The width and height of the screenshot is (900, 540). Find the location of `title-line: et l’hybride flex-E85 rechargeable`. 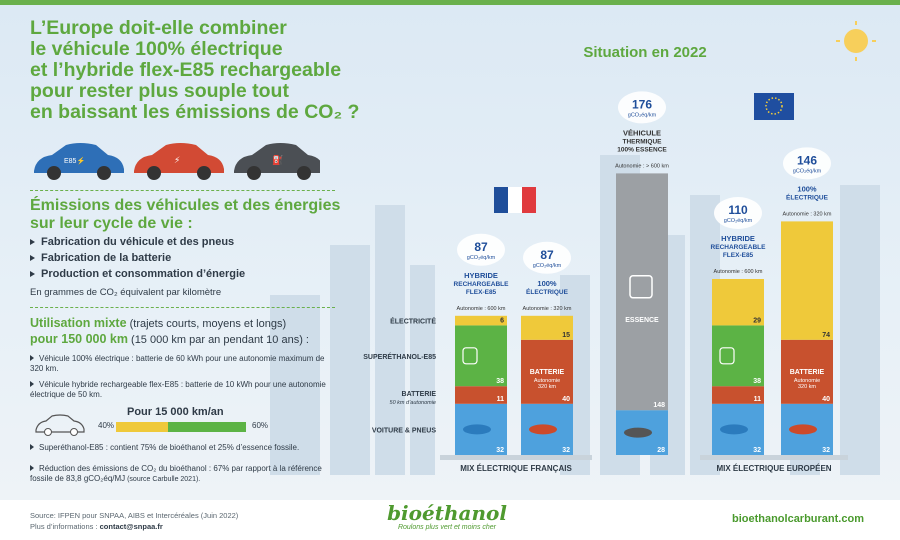

title-line: et l’hybride flex-E85 rechargeable is located at coordinates (186, 70).